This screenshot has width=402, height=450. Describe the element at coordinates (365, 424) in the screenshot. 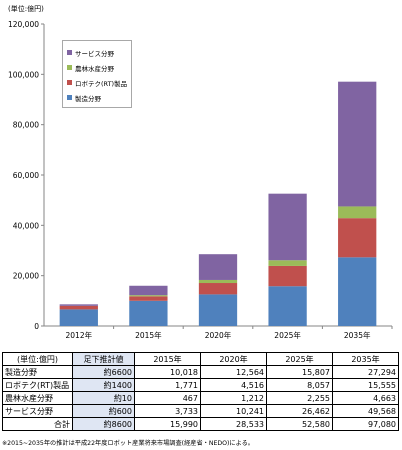

I see `value-cell: 97,080` at that location.